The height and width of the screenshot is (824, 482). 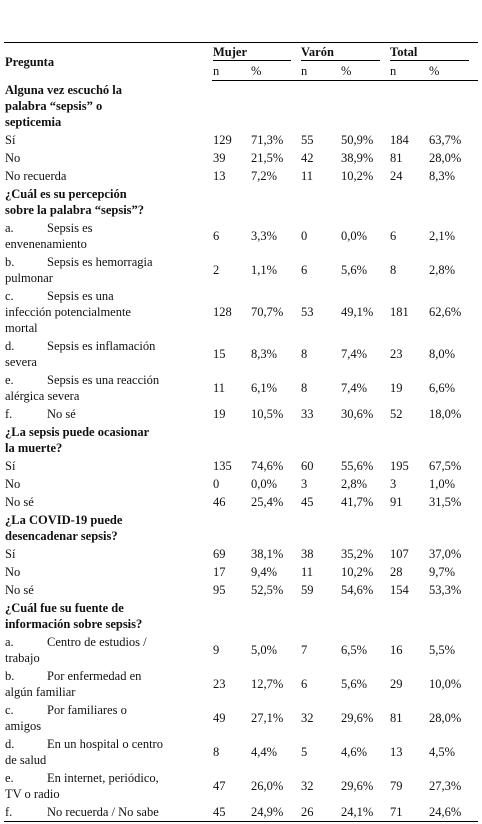 I want to click on row-label: e. Sepsis es una reacción alérgica severa, so click(x=108, y=388).